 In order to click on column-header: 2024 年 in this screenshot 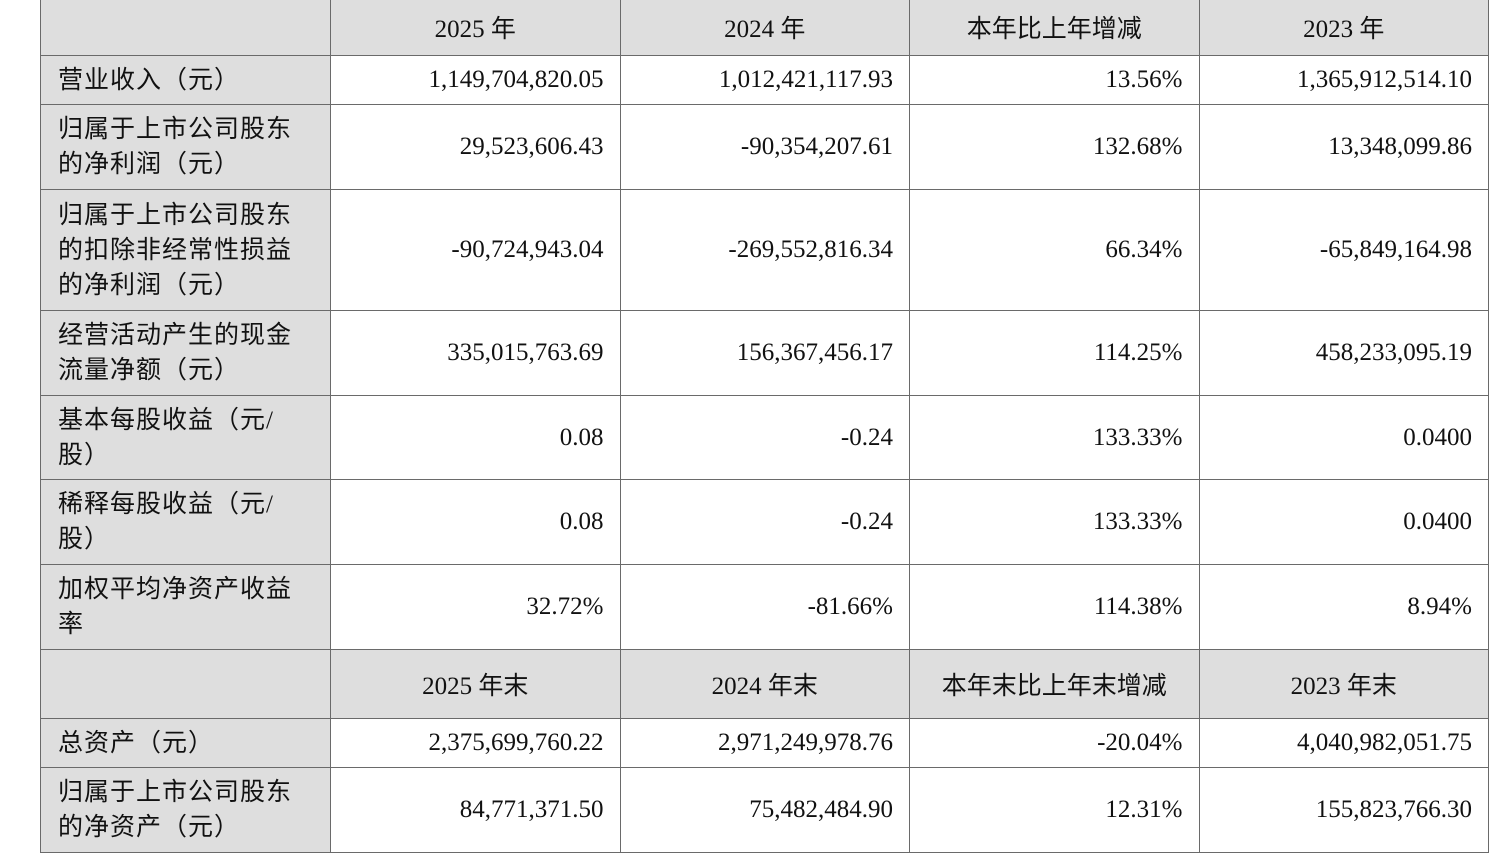, I will do `click(764, 28)`.